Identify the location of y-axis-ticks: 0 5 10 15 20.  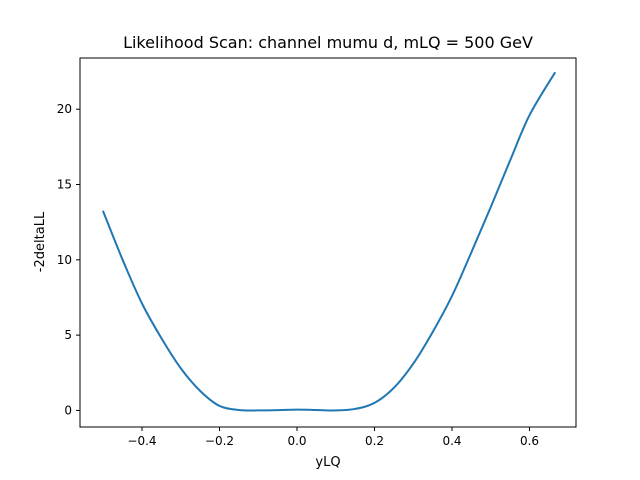
(68, 259).